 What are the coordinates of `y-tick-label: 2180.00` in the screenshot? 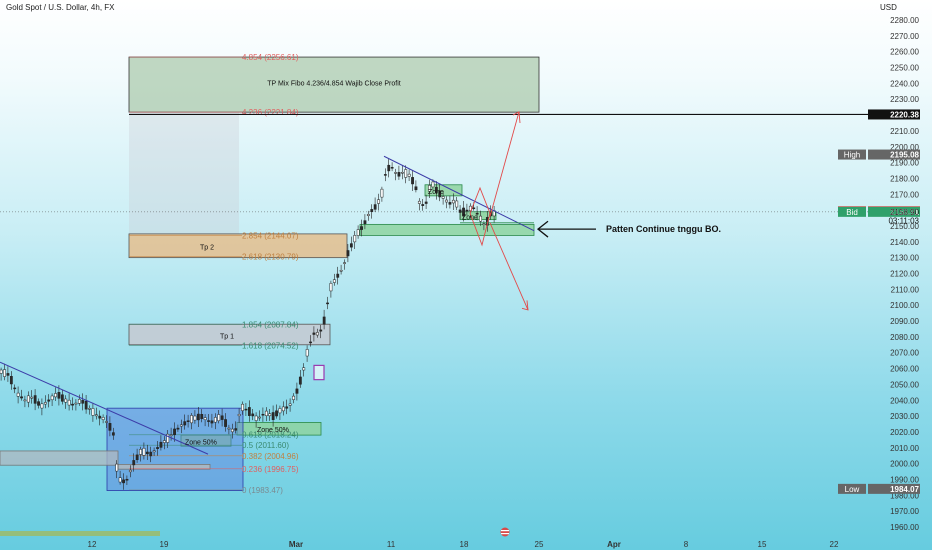 It's located at (904, 178).